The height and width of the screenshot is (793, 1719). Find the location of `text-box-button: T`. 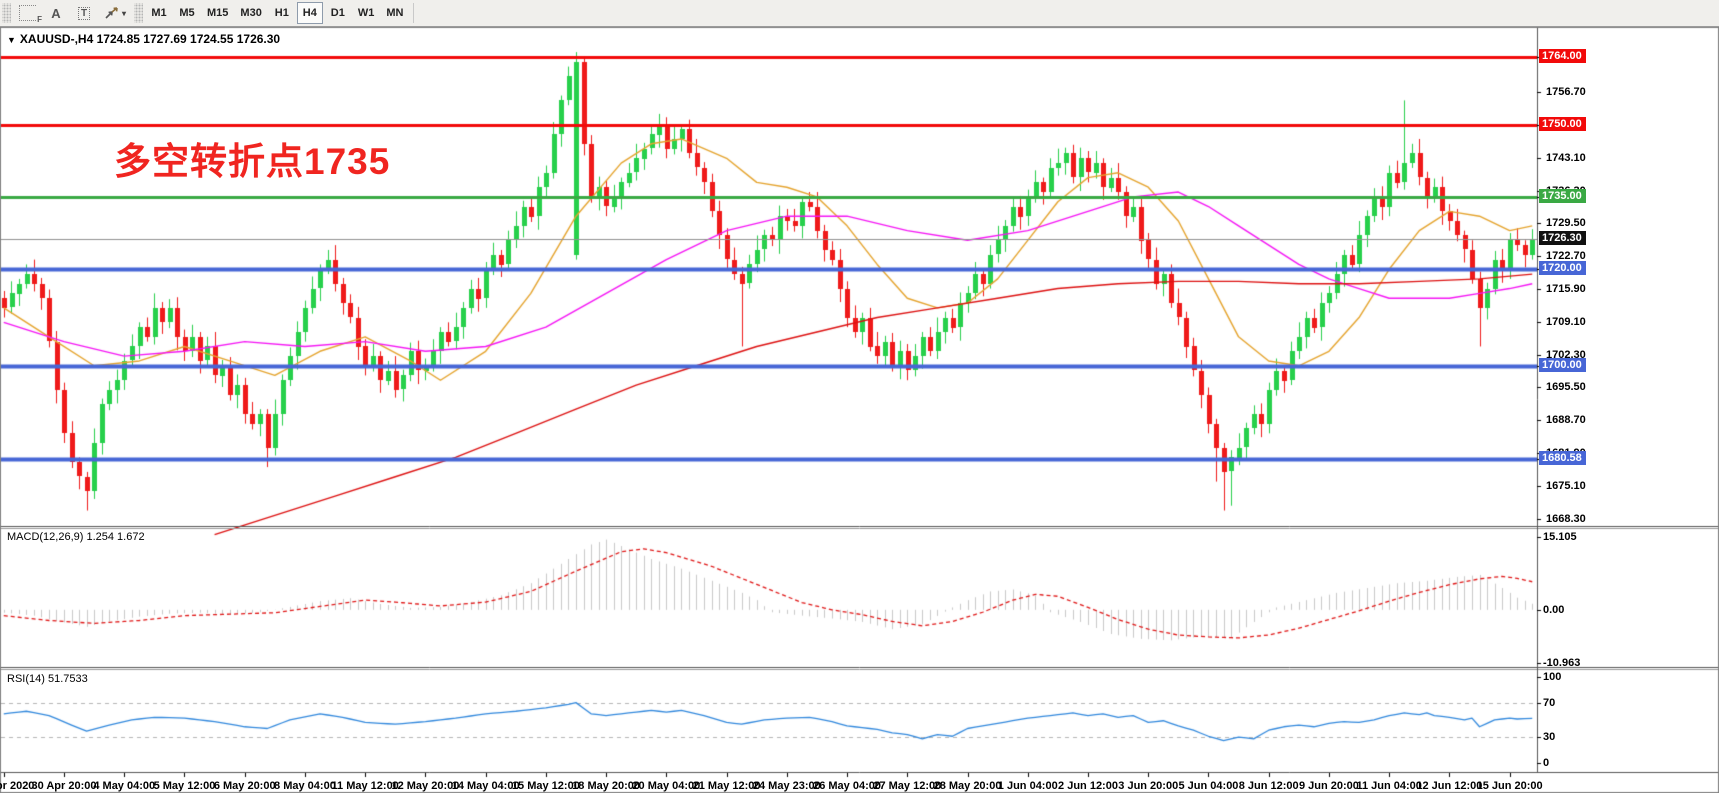

text-box-button: T is located at coordinates (84, 13).